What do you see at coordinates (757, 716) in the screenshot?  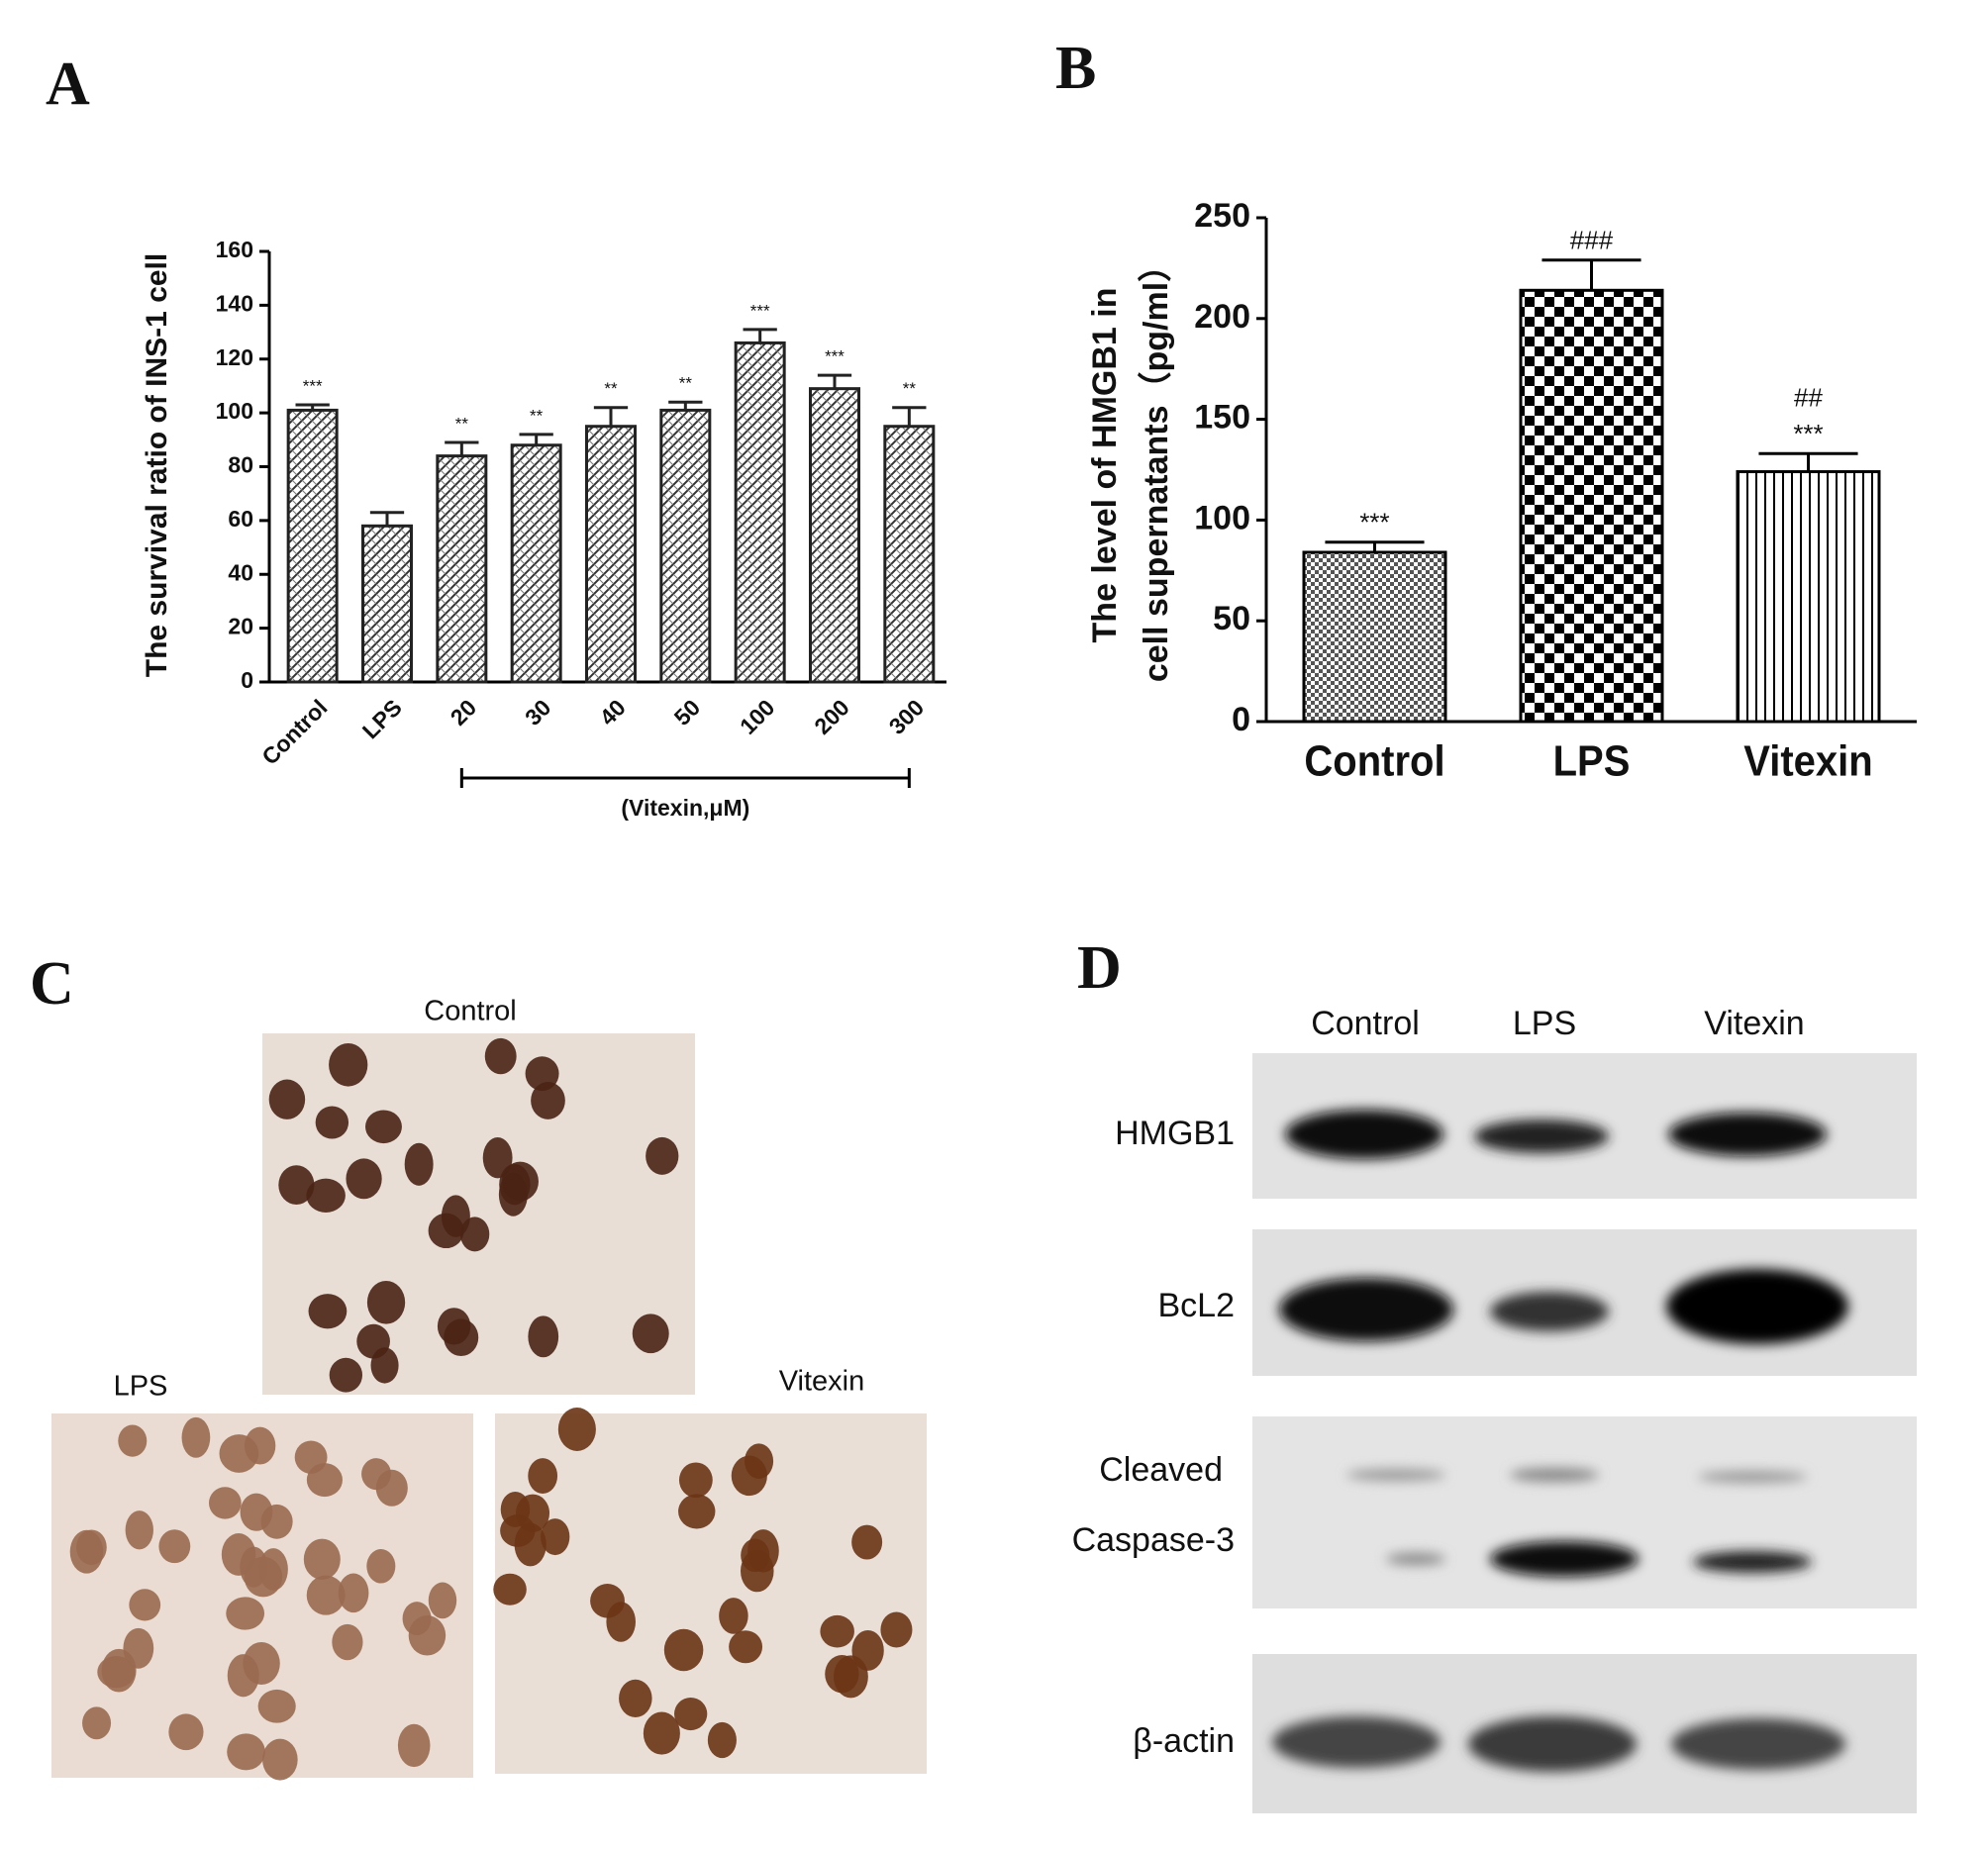 I see `x-tick-label: 100` at bounding box center [757, 716].